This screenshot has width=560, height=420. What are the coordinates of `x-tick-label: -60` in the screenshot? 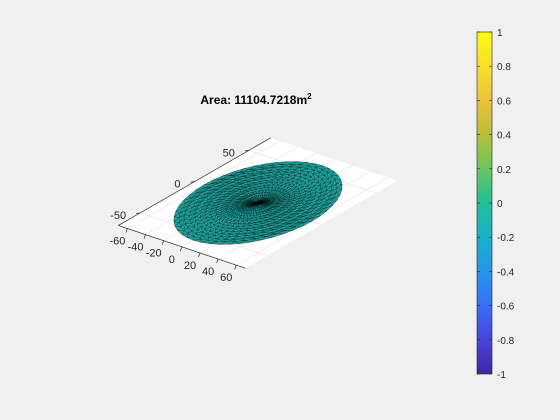 It's located at (117, 242).